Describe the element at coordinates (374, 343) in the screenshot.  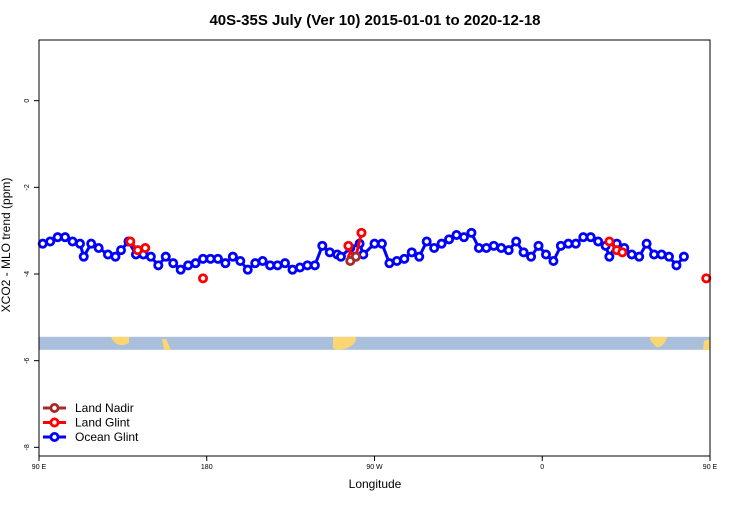
I see `ocean-strip` at that location.